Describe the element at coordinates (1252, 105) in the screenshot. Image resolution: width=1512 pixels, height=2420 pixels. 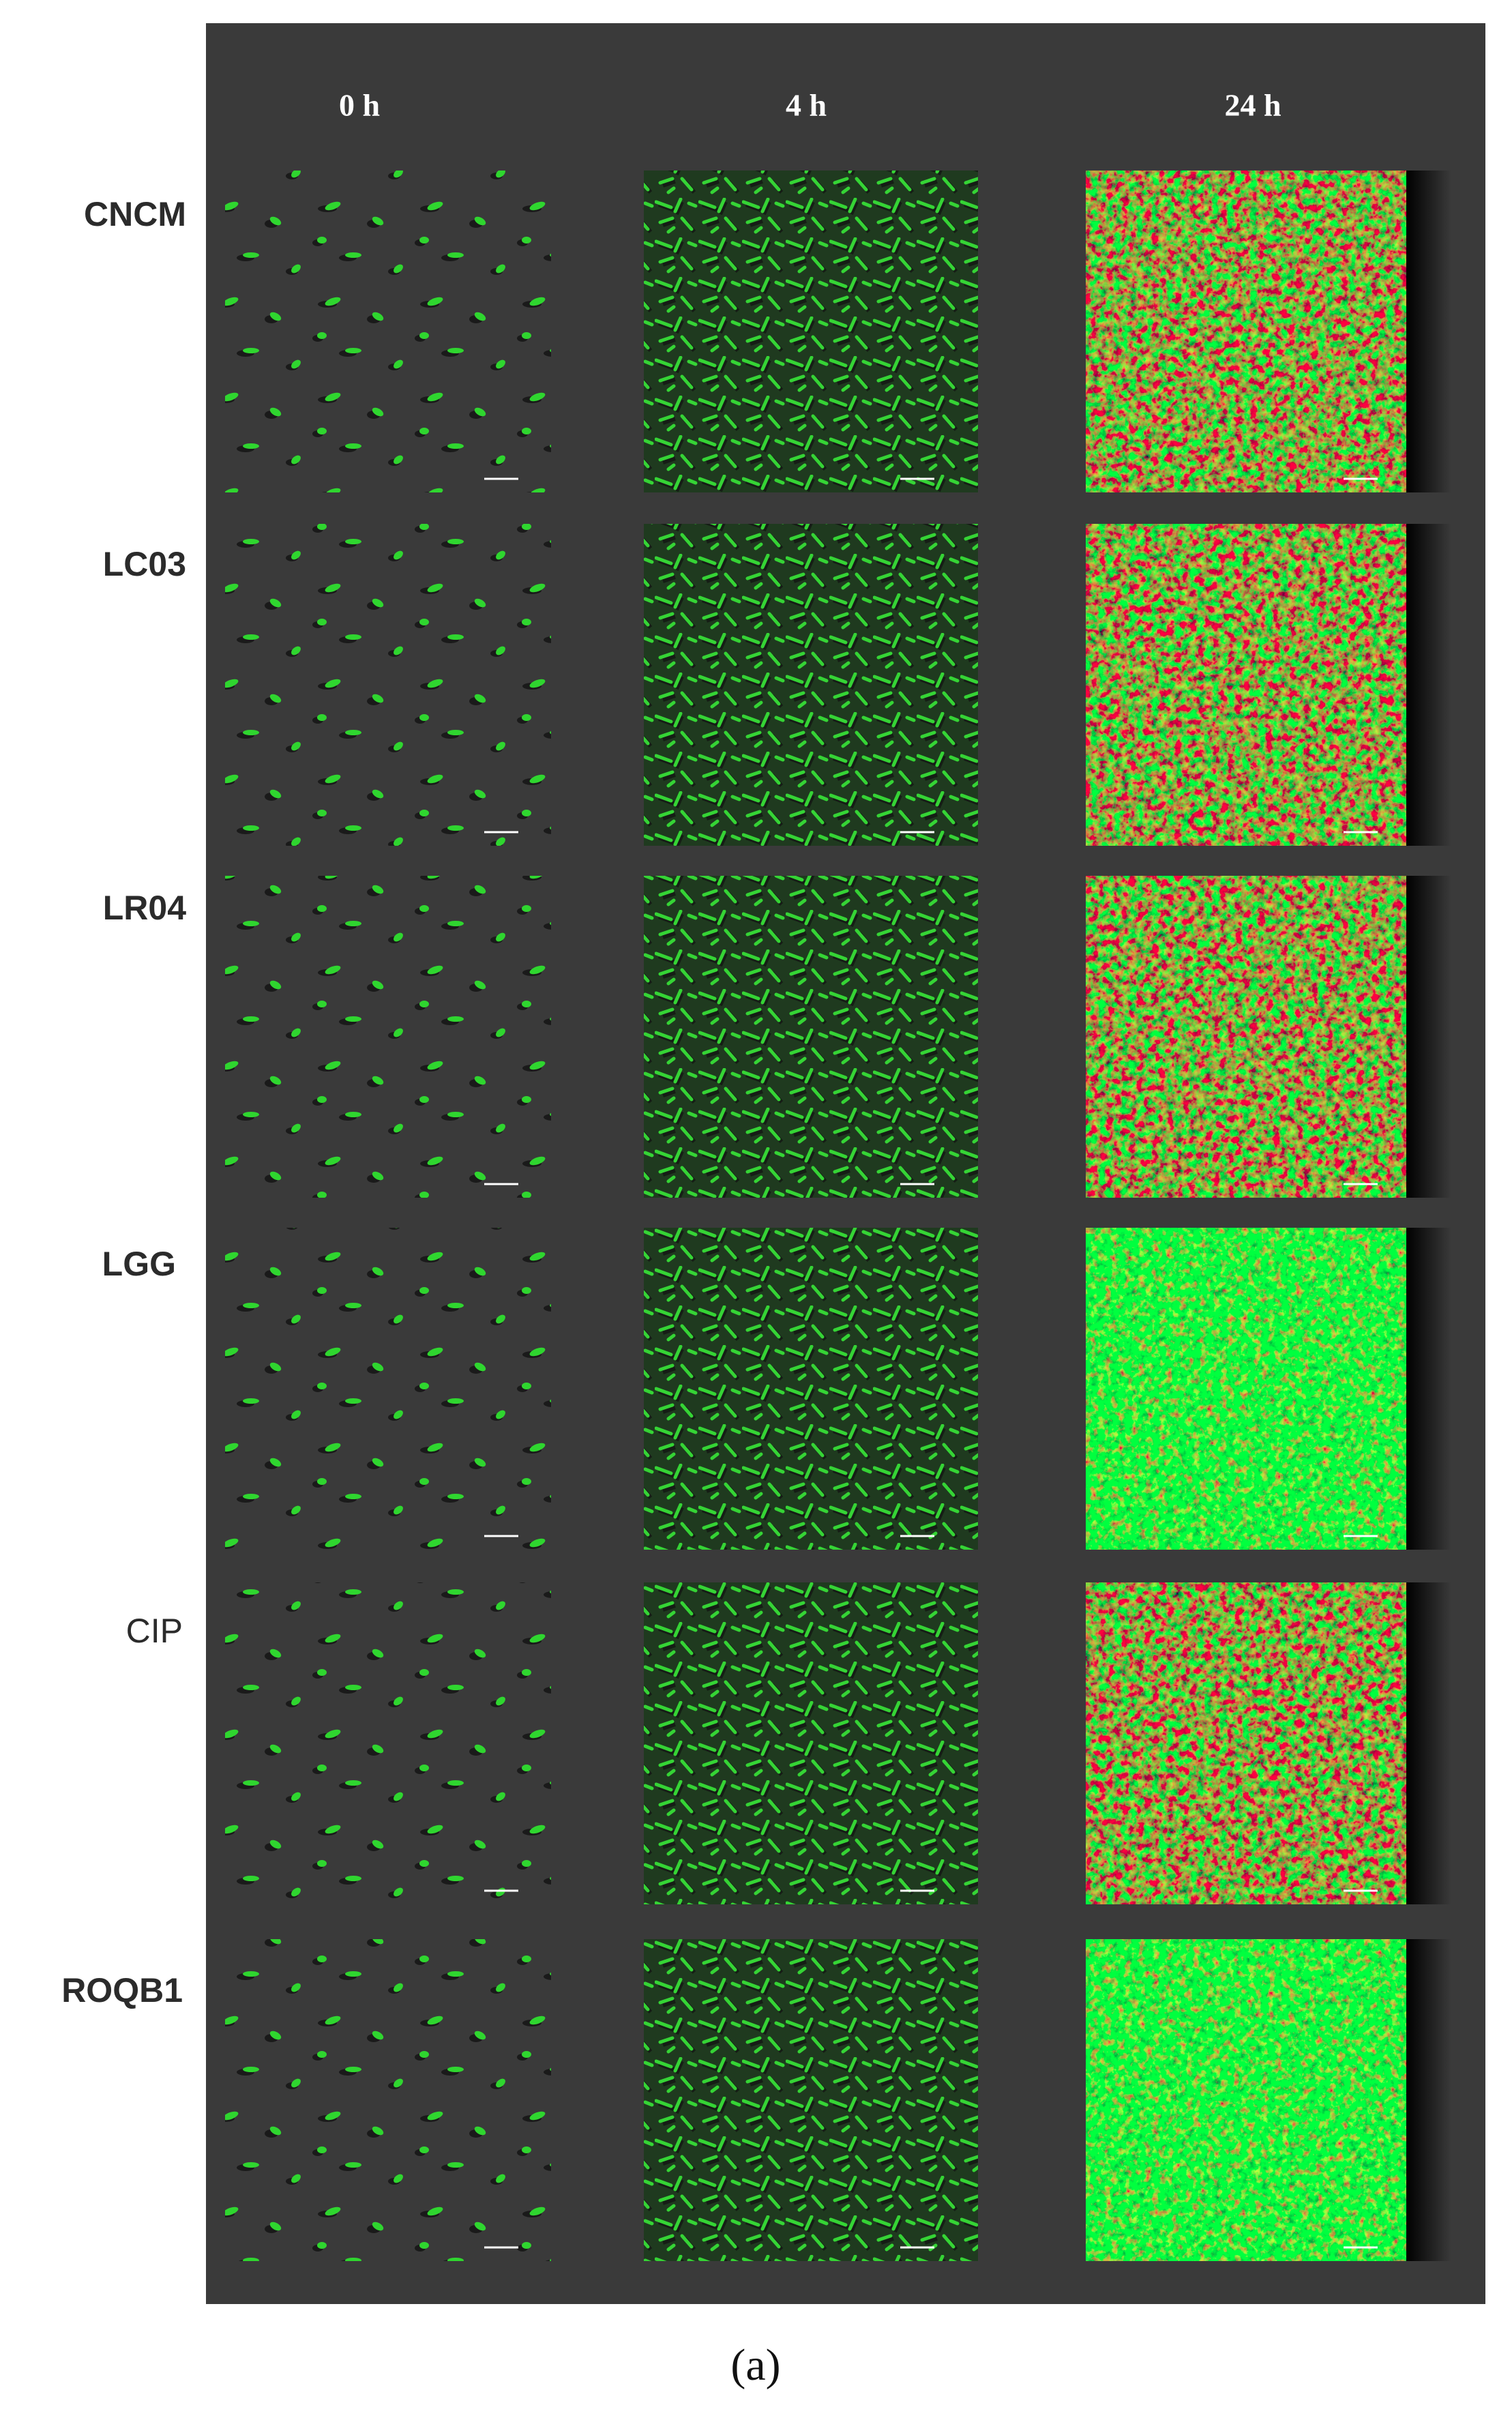
I see `column-header: 24 h` at that location.